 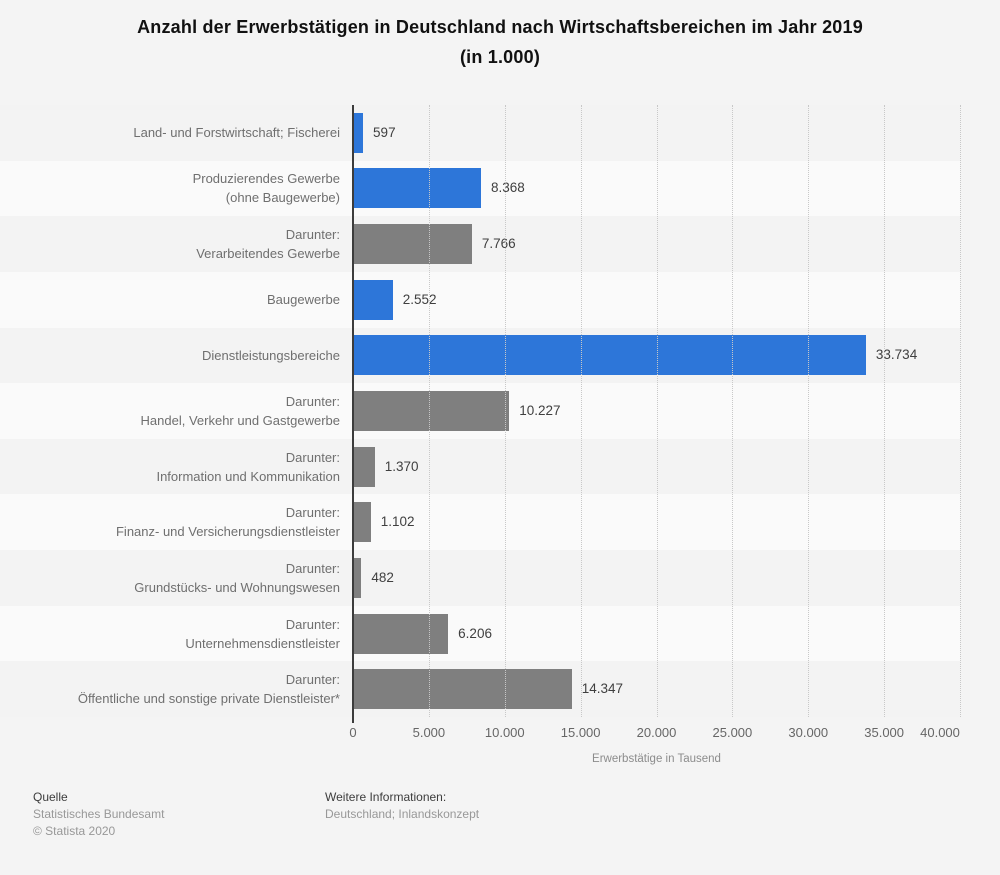 What do you see at coordinates (237, 577) in the screenshot?
I see `category-label: Darunter: Grundstücks- und Wohnungswesen` at bounding box center [237, 577].